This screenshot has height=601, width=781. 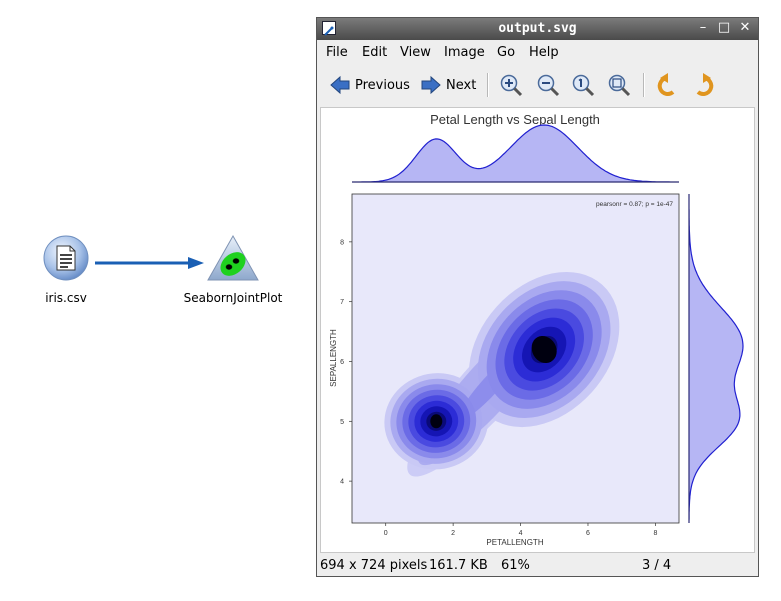 I want to click on arrow-right-icon, so click(x=431, y=85).